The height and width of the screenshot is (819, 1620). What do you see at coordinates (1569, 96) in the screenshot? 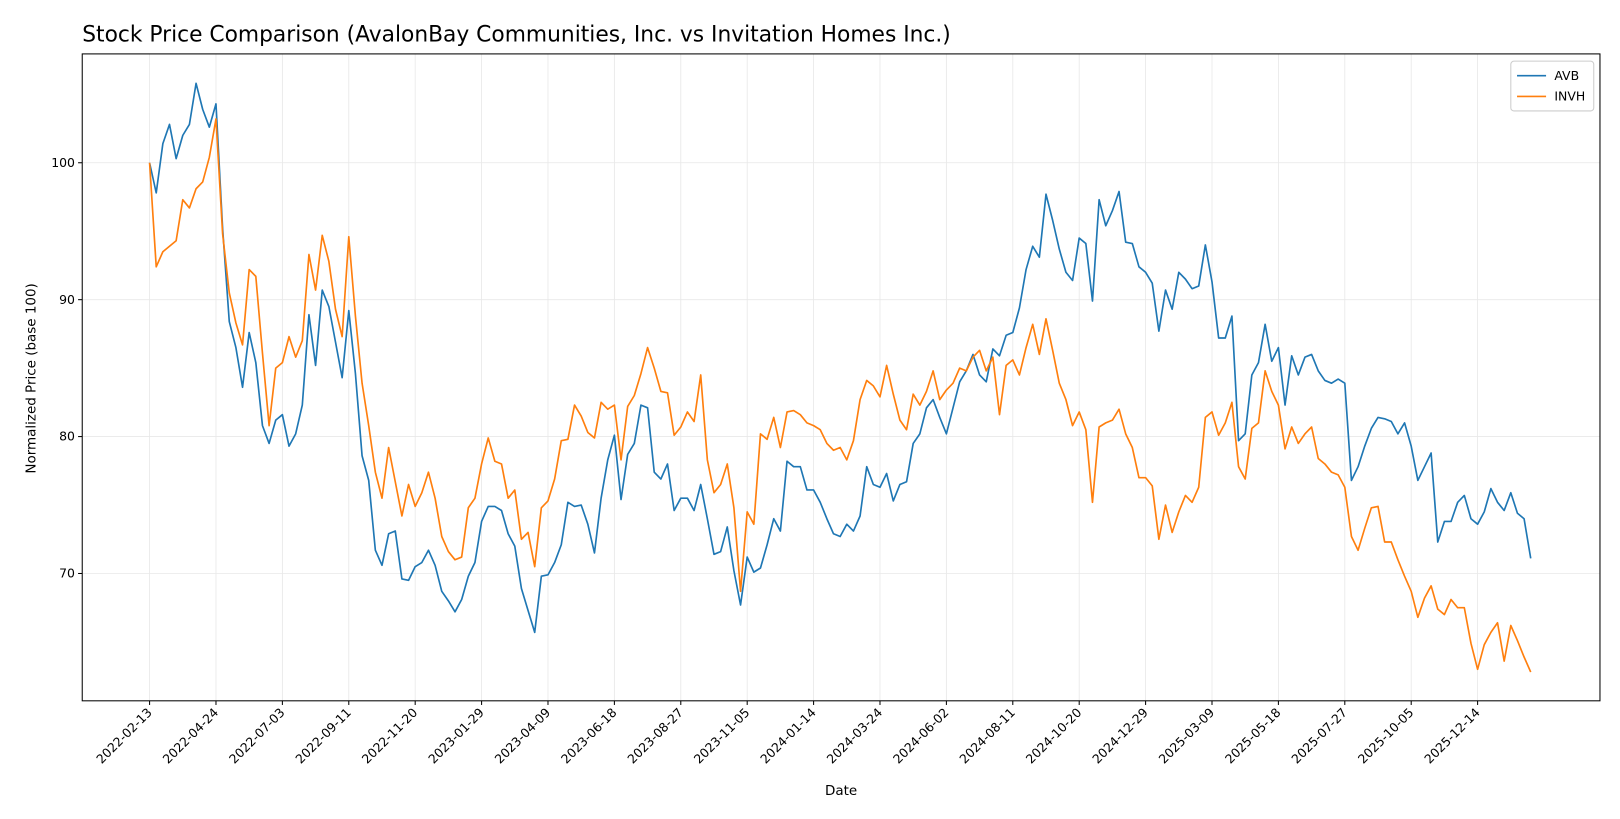
I see `legend-label: INVH` at bounding box center [1569, 96].